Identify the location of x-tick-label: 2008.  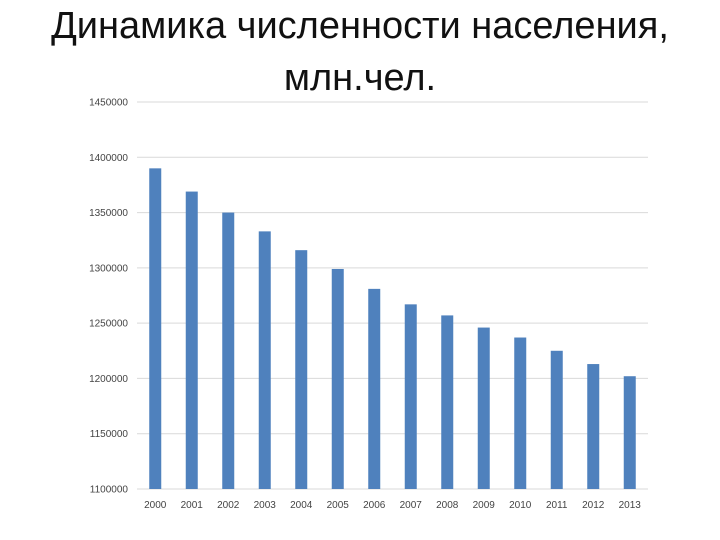
(447, 505).